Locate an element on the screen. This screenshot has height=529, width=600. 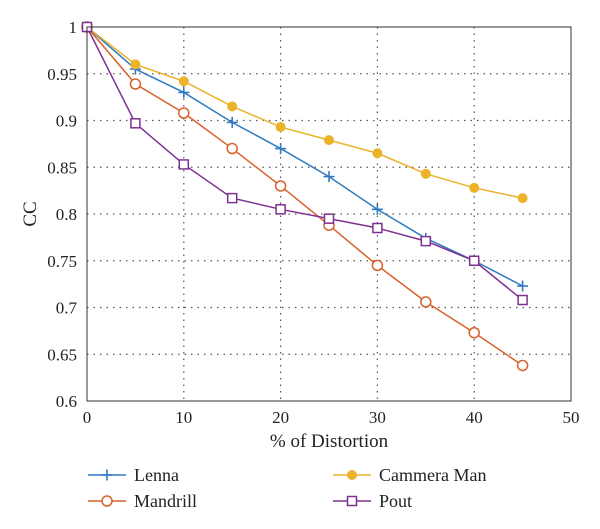
y-tick-label: 0.9 is located at coordinates (66, 121).